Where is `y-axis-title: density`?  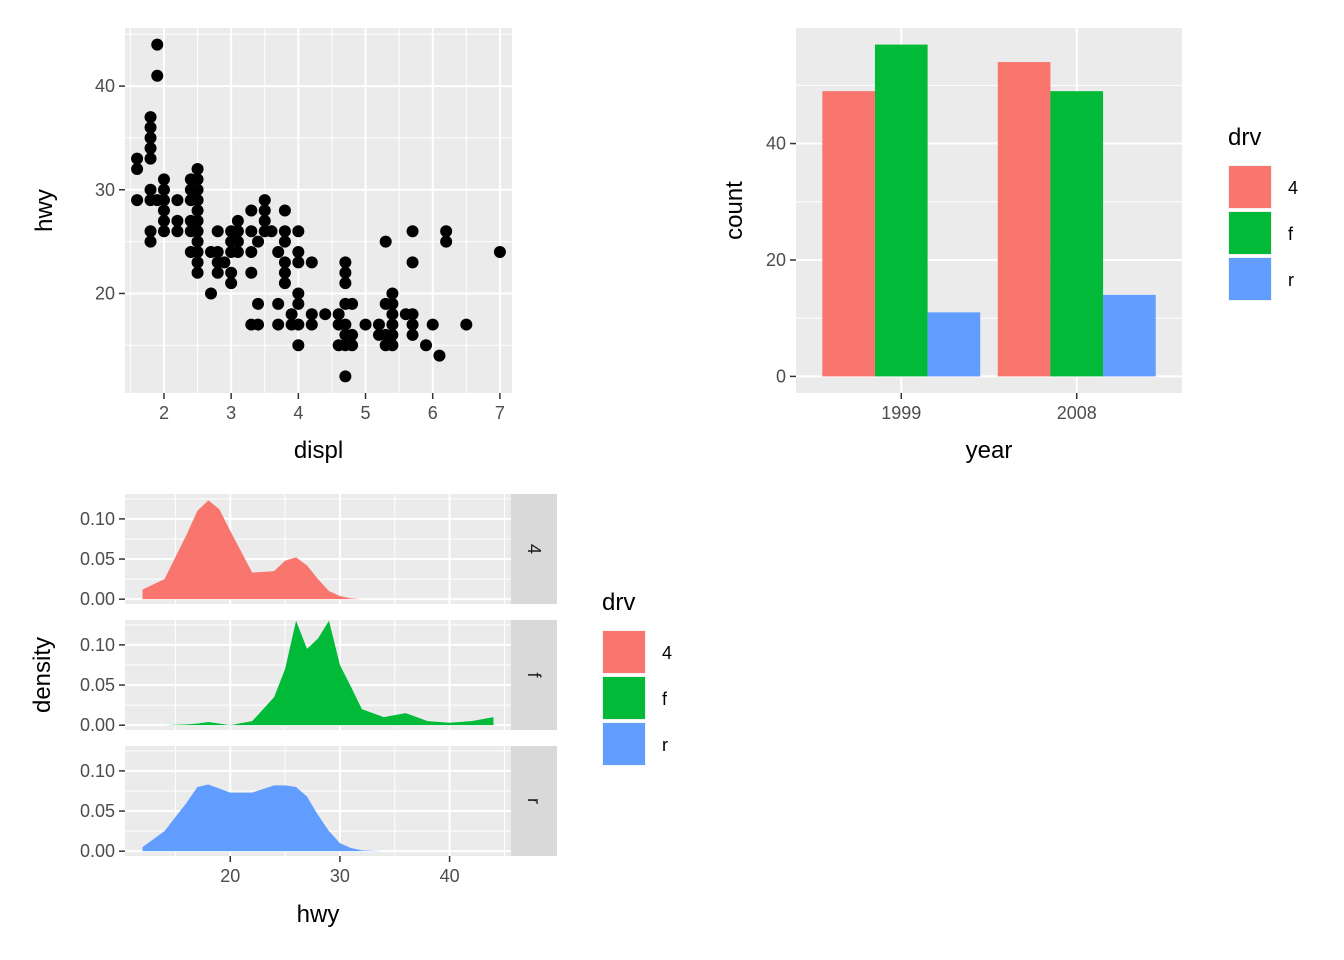 y-axis-title: density is located at coordinates (42, 675).